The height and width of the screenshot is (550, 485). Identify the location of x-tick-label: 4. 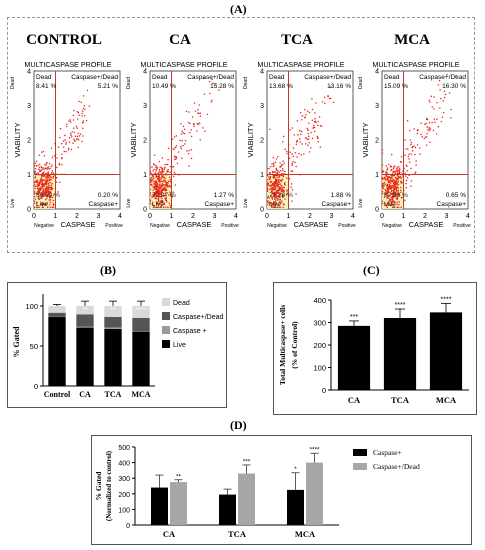
(236, 216).